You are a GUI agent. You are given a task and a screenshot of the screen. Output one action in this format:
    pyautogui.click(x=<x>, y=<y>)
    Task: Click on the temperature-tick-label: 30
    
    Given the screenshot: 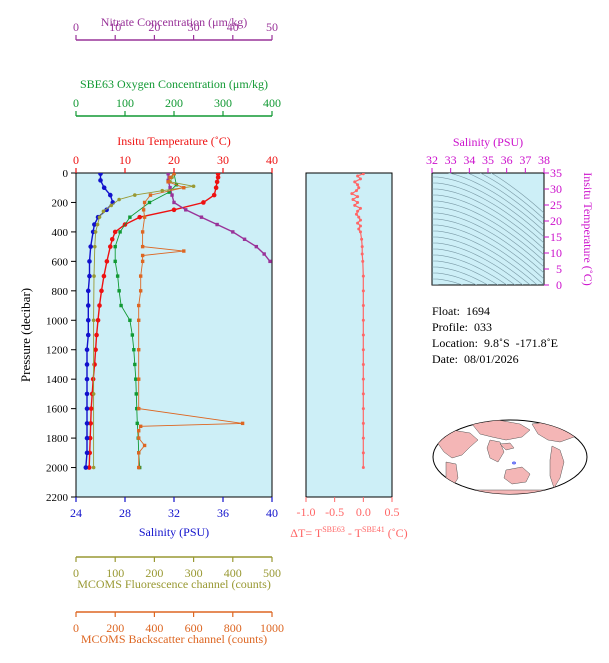 What is the action you would take?
    pyautogui.click(x=223, y=160)
    